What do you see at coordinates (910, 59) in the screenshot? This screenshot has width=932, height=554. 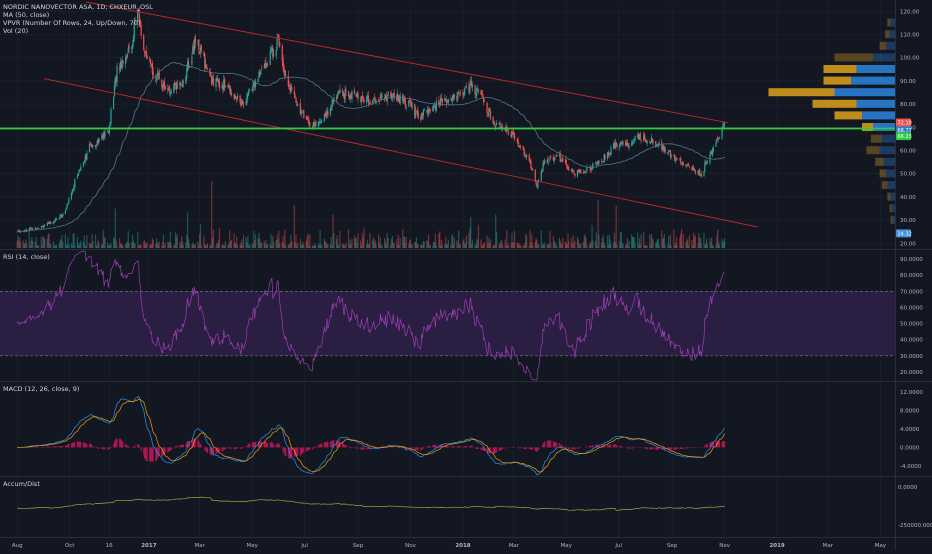 I see `price-tick-label: 100.00` at bounding box center [910, 59].